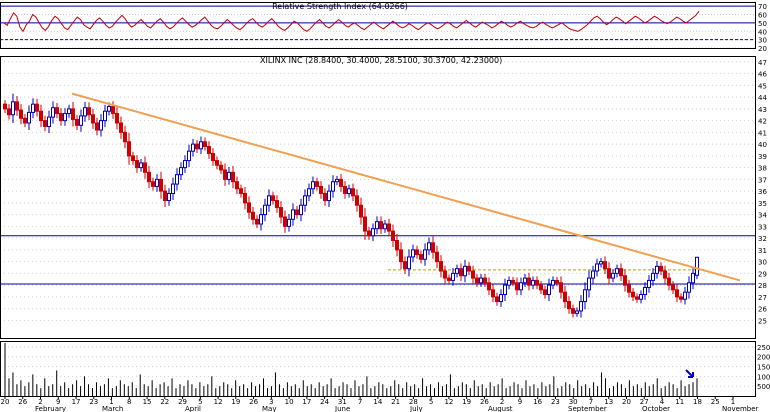 This screenshot has height=412, width=770. What do you see at coordinates (762, 216) in the screenshot?
I see `price-tick-label: 34` at bounding box center [762, 216].